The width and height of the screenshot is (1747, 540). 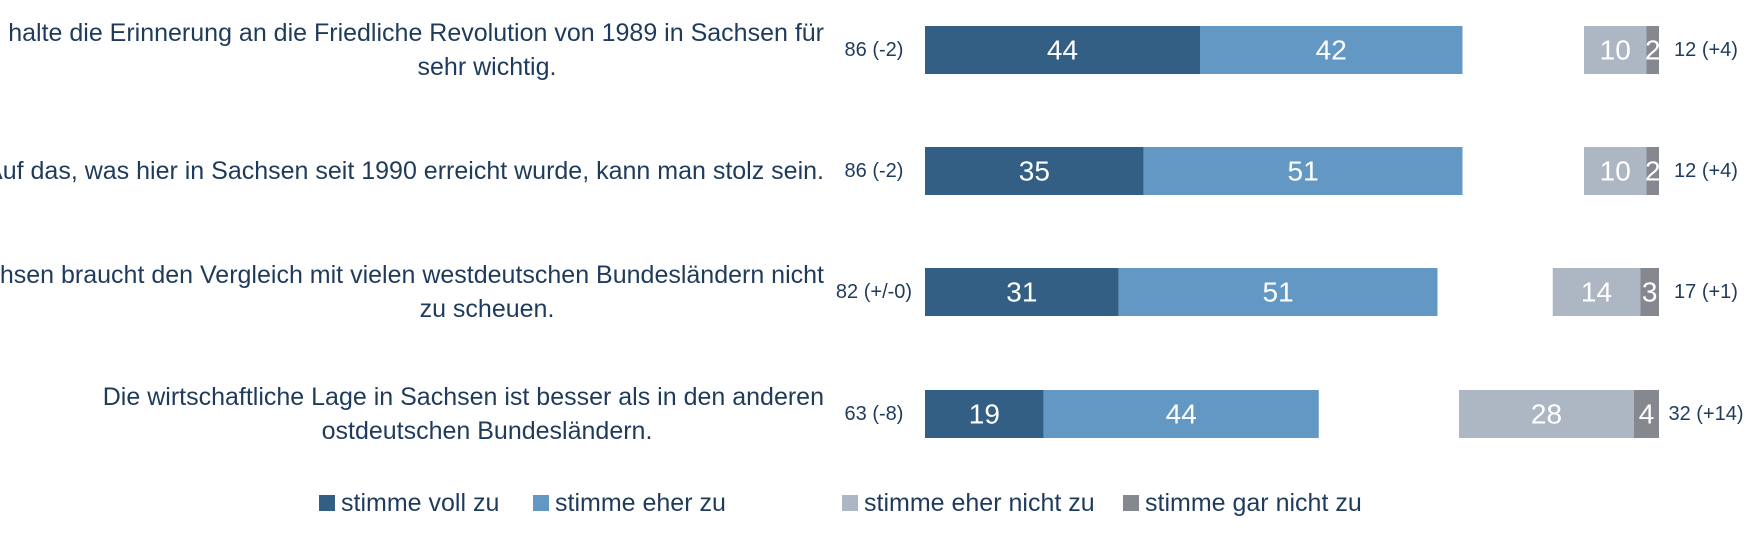 What do you see at coordinates (874, 414) in the screenshot?
I see `agree-total-label: 63 (-8)` at bounding box center [874, 414].